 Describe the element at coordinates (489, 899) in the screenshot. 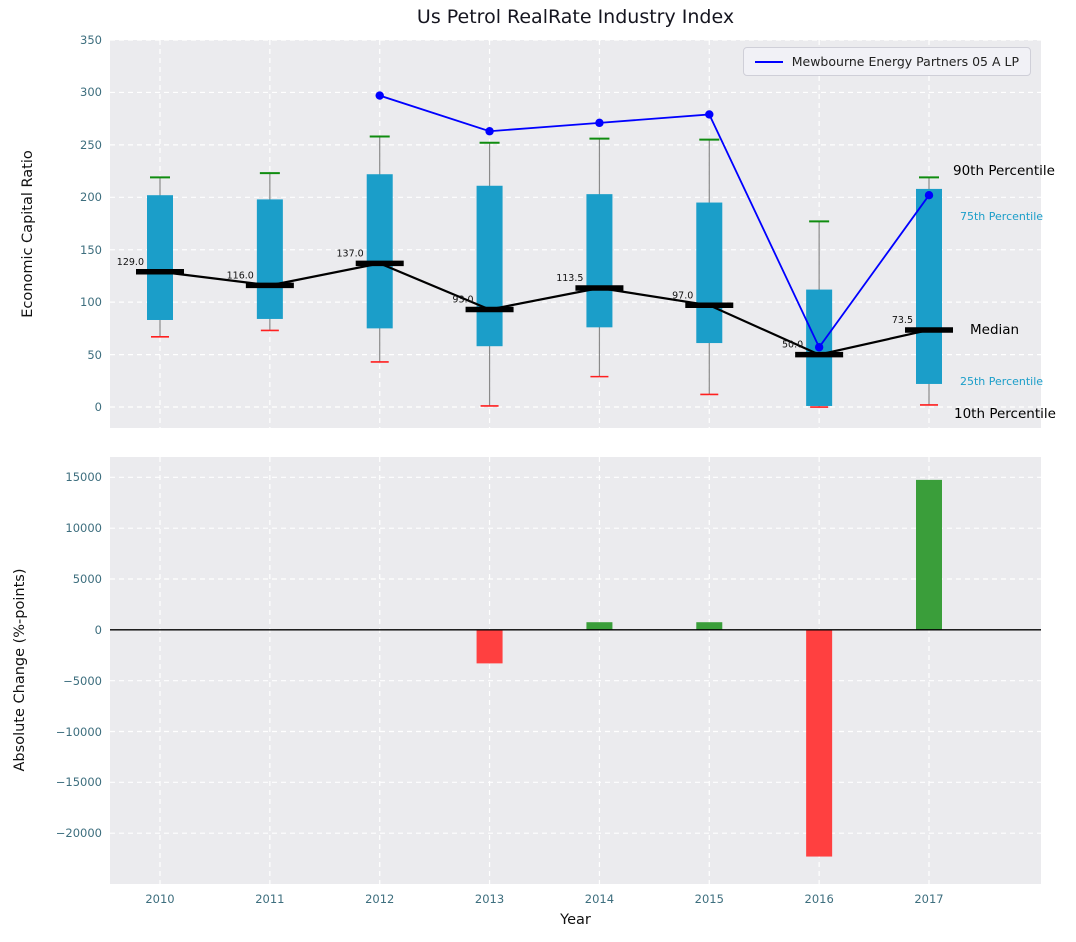

I see `x-tick-label: 2013` at that location.